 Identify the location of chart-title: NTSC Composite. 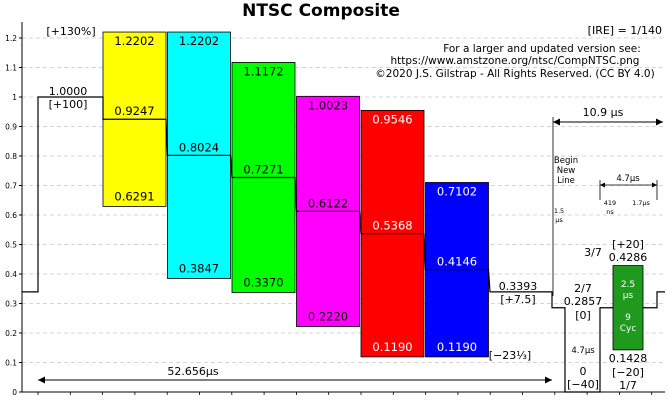
(321, 11).